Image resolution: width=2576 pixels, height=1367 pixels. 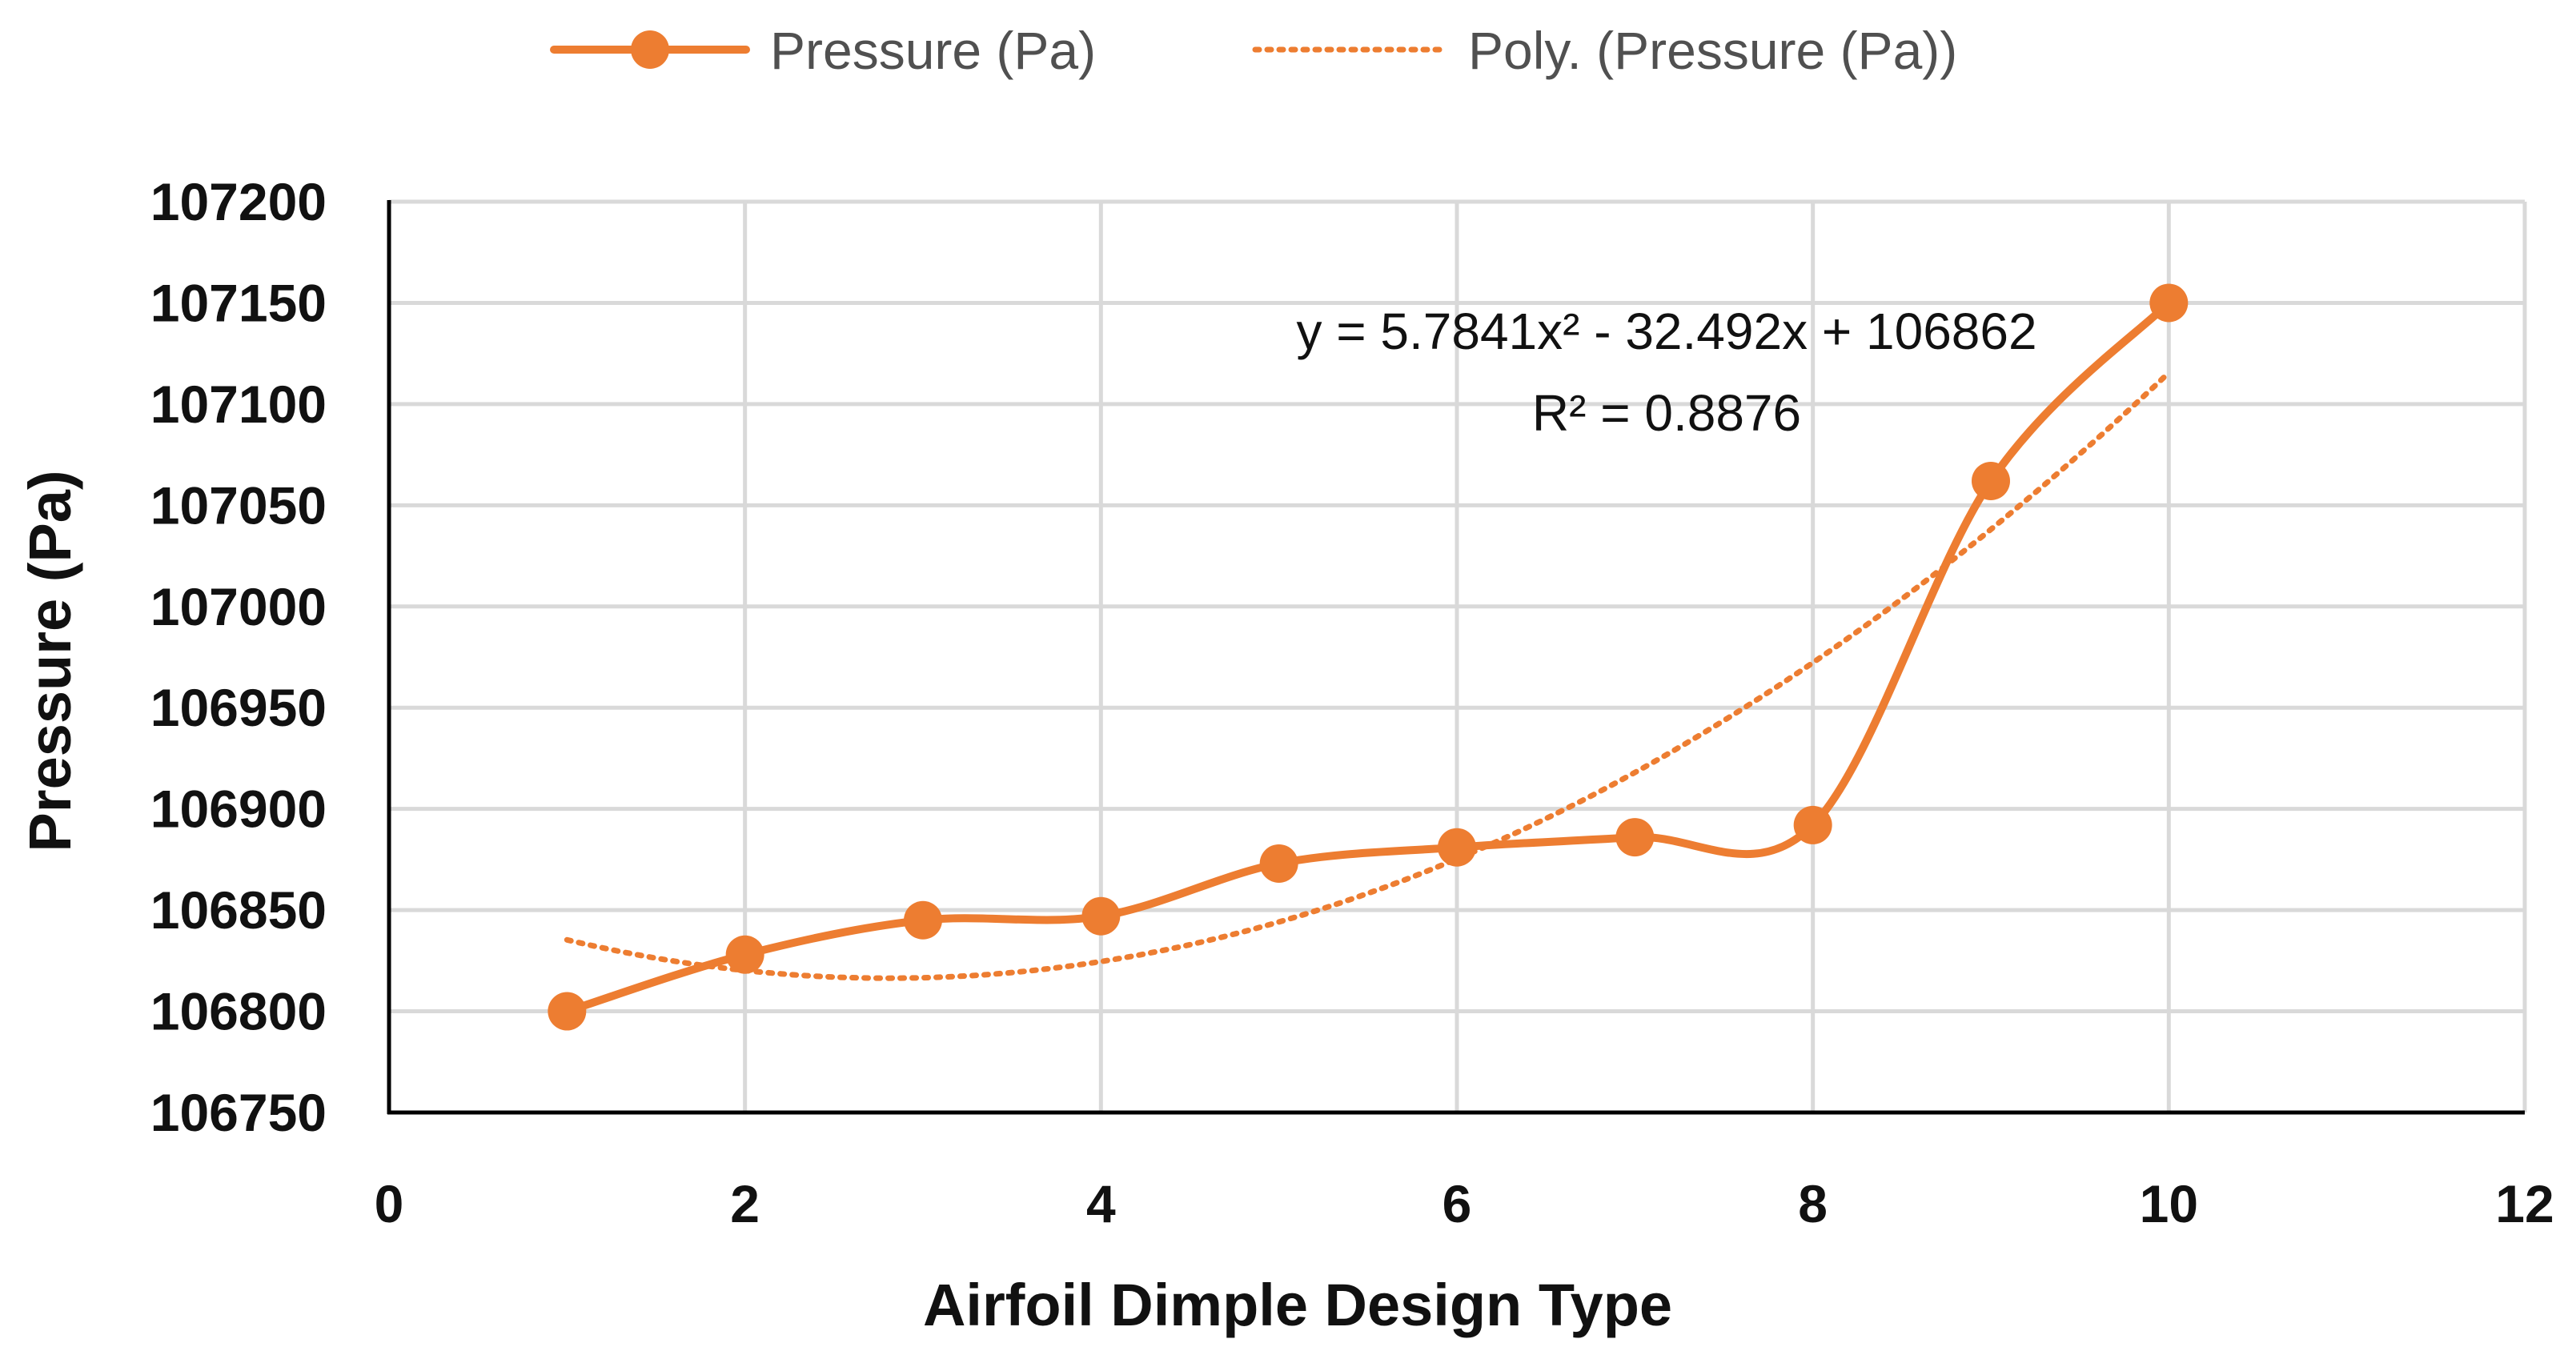 What do you see at coordinates (2524, 1203) in the screenshot?
I see `x-tick-label-12: 12` at bounding box center [2524, 1203].